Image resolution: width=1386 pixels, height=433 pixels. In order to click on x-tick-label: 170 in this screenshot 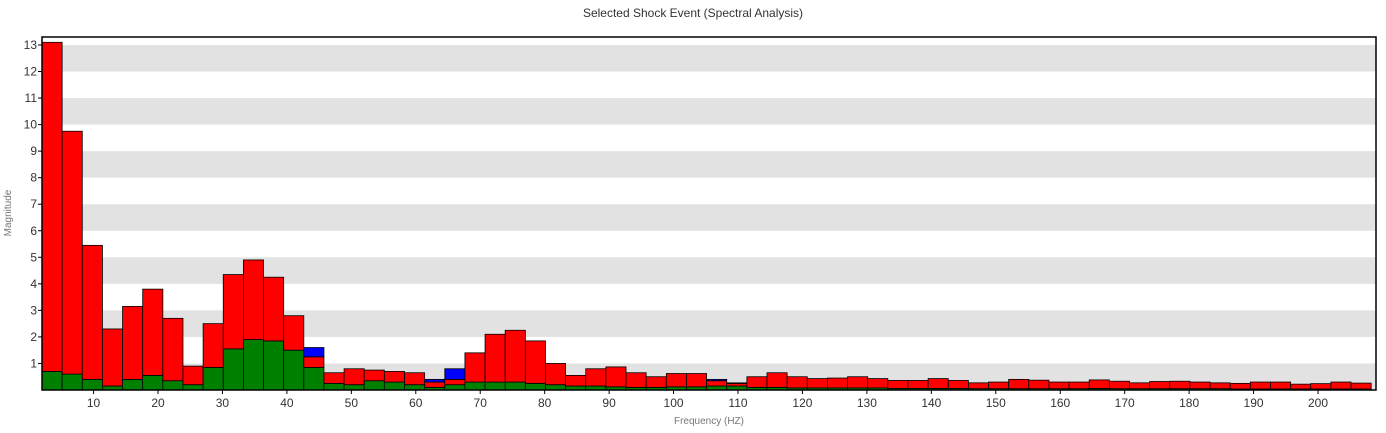, I will do `click(1125, 403)`.